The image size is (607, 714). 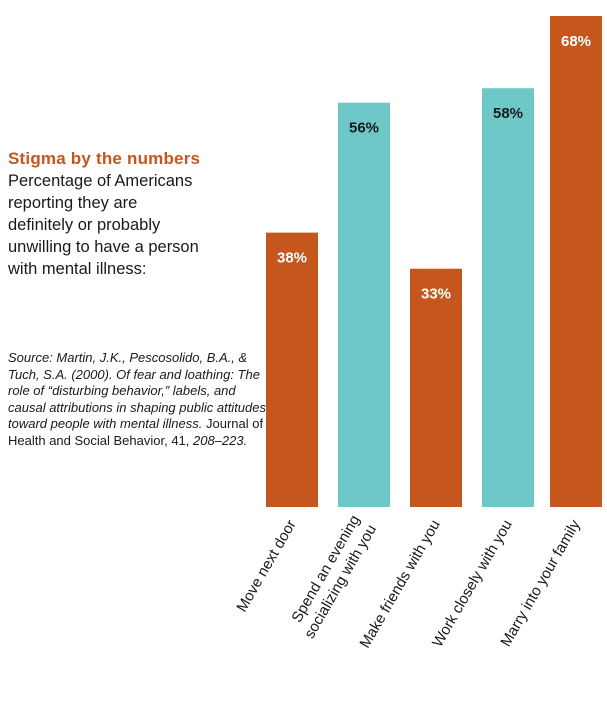 What do you see at coordinates (266, 566) in the screenshot?
I see `category-label-1: Move next door` at bounding box center [266, 566].